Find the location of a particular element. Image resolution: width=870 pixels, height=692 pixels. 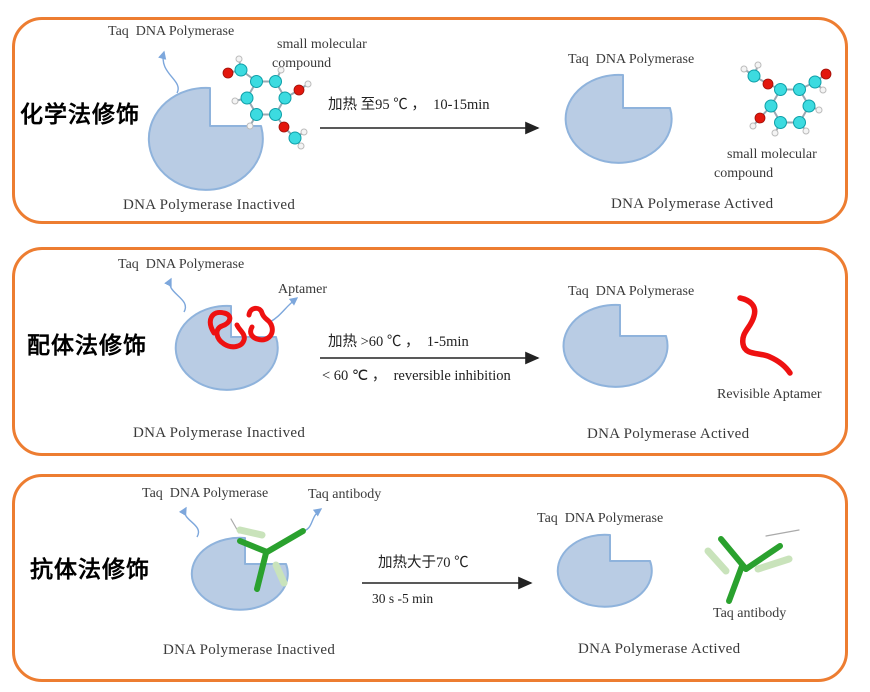

small-molecule-released-icon is located at coordinates (786, 99).